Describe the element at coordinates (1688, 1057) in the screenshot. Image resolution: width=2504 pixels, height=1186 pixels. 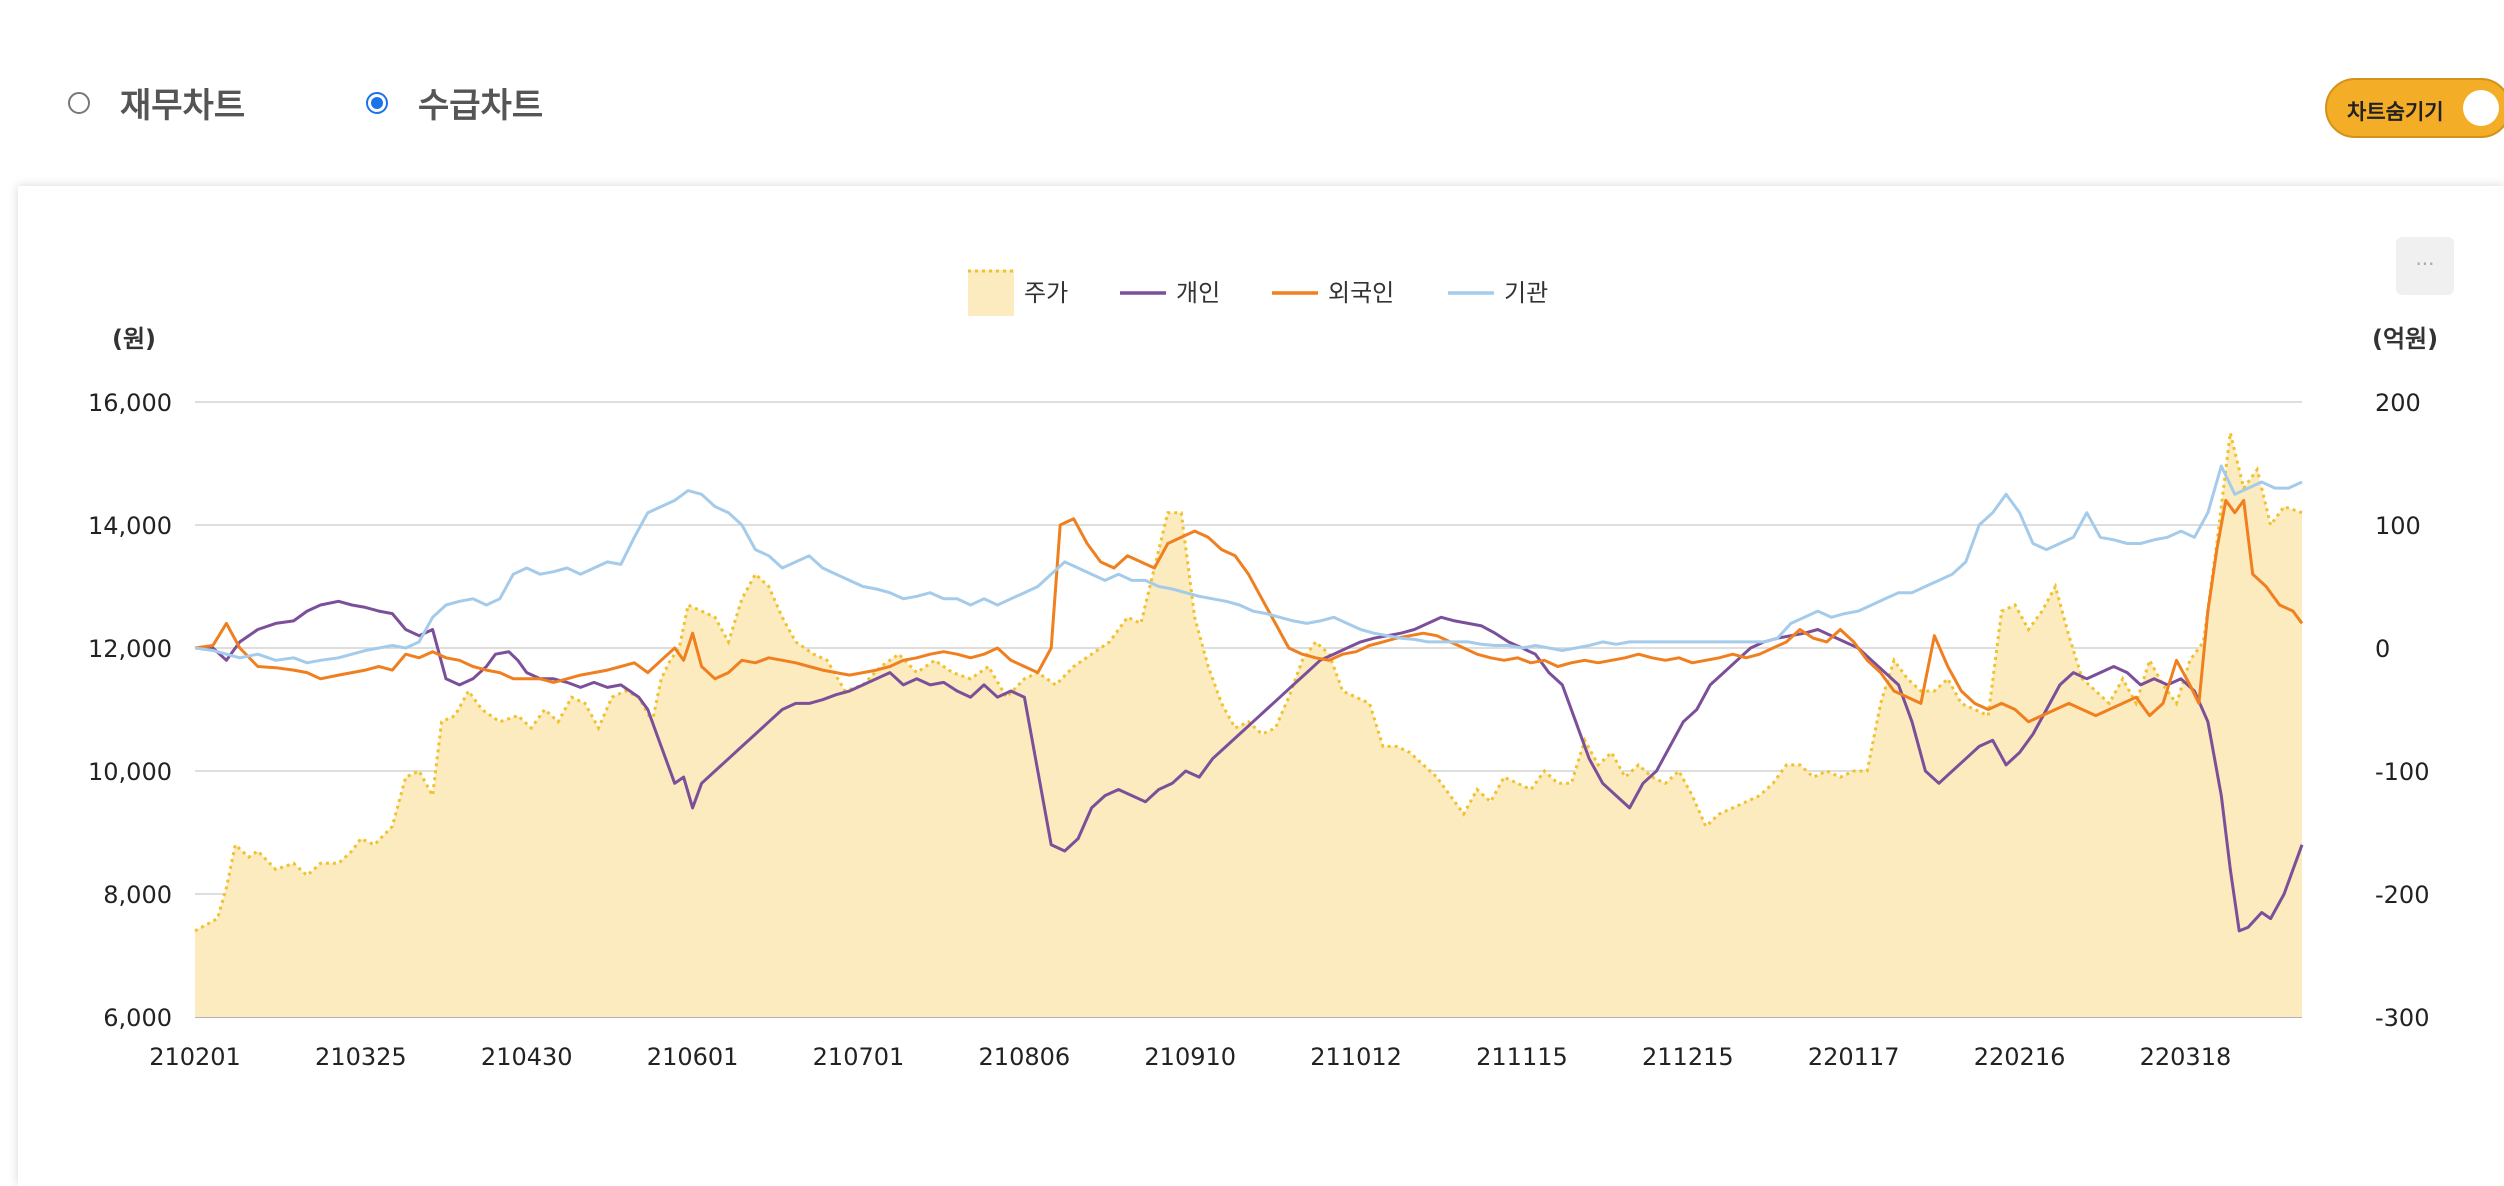
I see `x-tick: 211215` at that location.